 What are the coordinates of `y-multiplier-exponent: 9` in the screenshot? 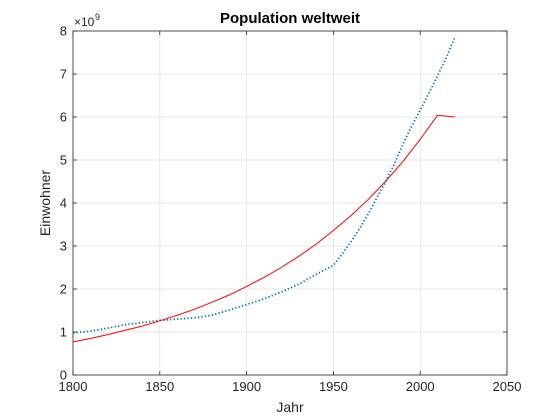 It's located at (97, 17).